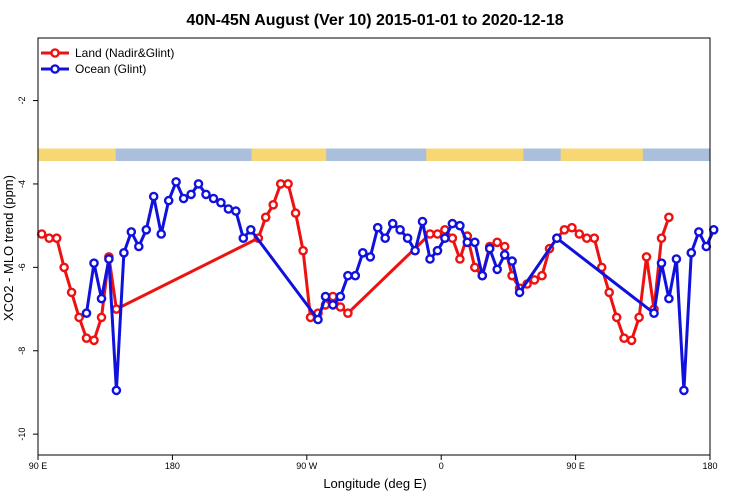 The width and height of the screenshot is (750, 500). I want to click on legend-ocean-marker, so click(55, 69).